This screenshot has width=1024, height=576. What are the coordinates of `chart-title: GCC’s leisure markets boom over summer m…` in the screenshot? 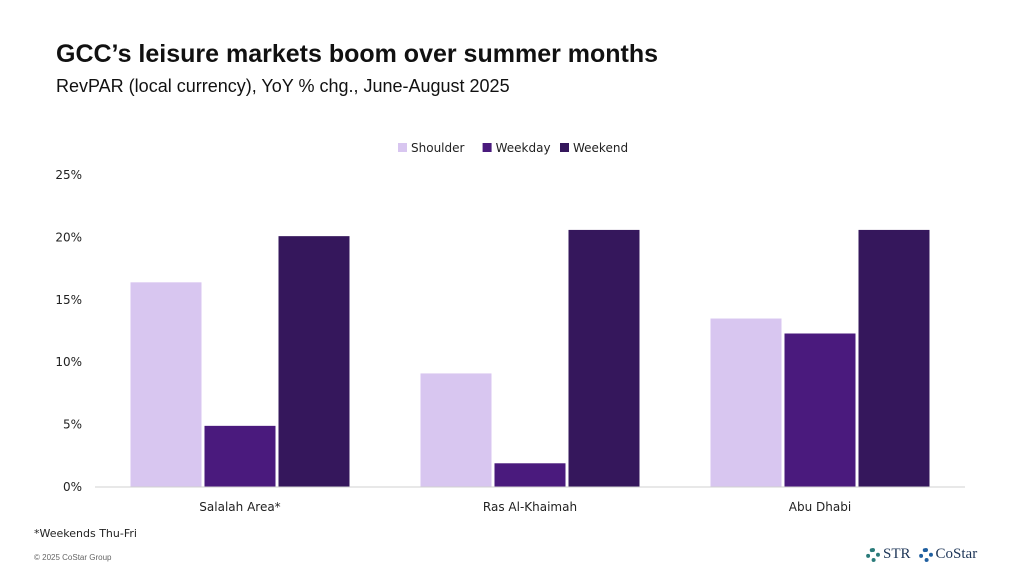 It's located at (357, 54).